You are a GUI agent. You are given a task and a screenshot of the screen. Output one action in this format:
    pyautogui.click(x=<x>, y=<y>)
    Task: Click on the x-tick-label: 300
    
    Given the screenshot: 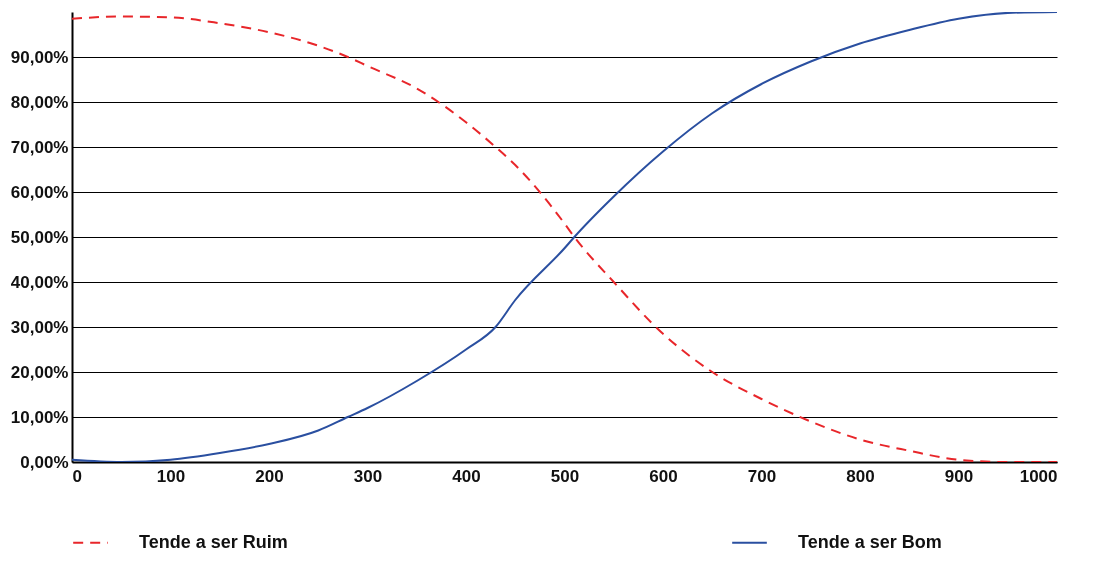 What is the action you would take?
    pyautogui.click(x=368, y=476)
    